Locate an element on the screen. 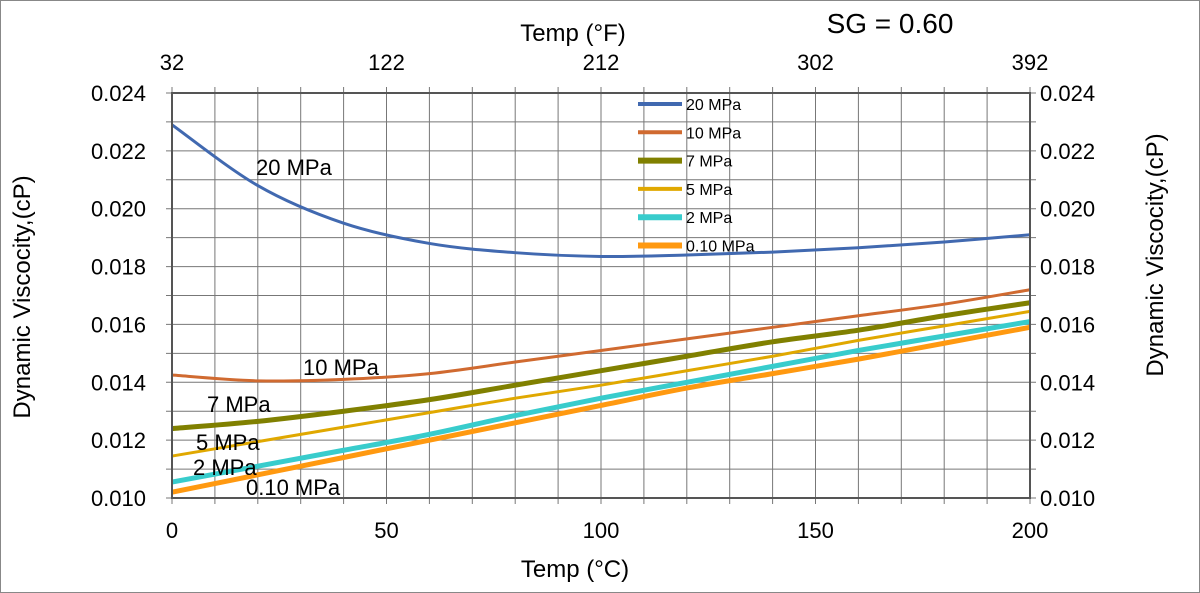  legend-label: 20 MPa is located at coordinates (713, 105).